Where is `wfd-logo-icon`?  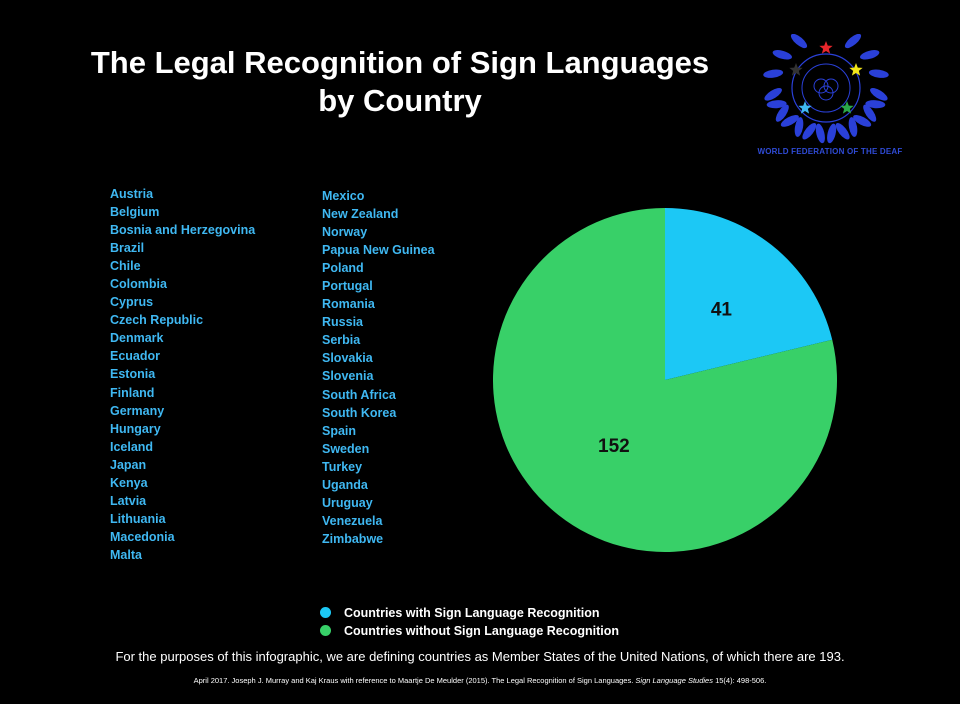 wfd-logo-icon is located at coordinates (826, 89).